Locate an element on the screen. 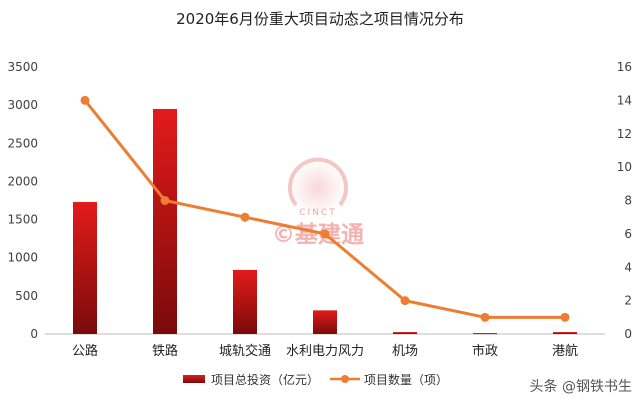 This screenshot has width=640, height=402. right-tick-label: 4 is located at coordinates (628, 267).